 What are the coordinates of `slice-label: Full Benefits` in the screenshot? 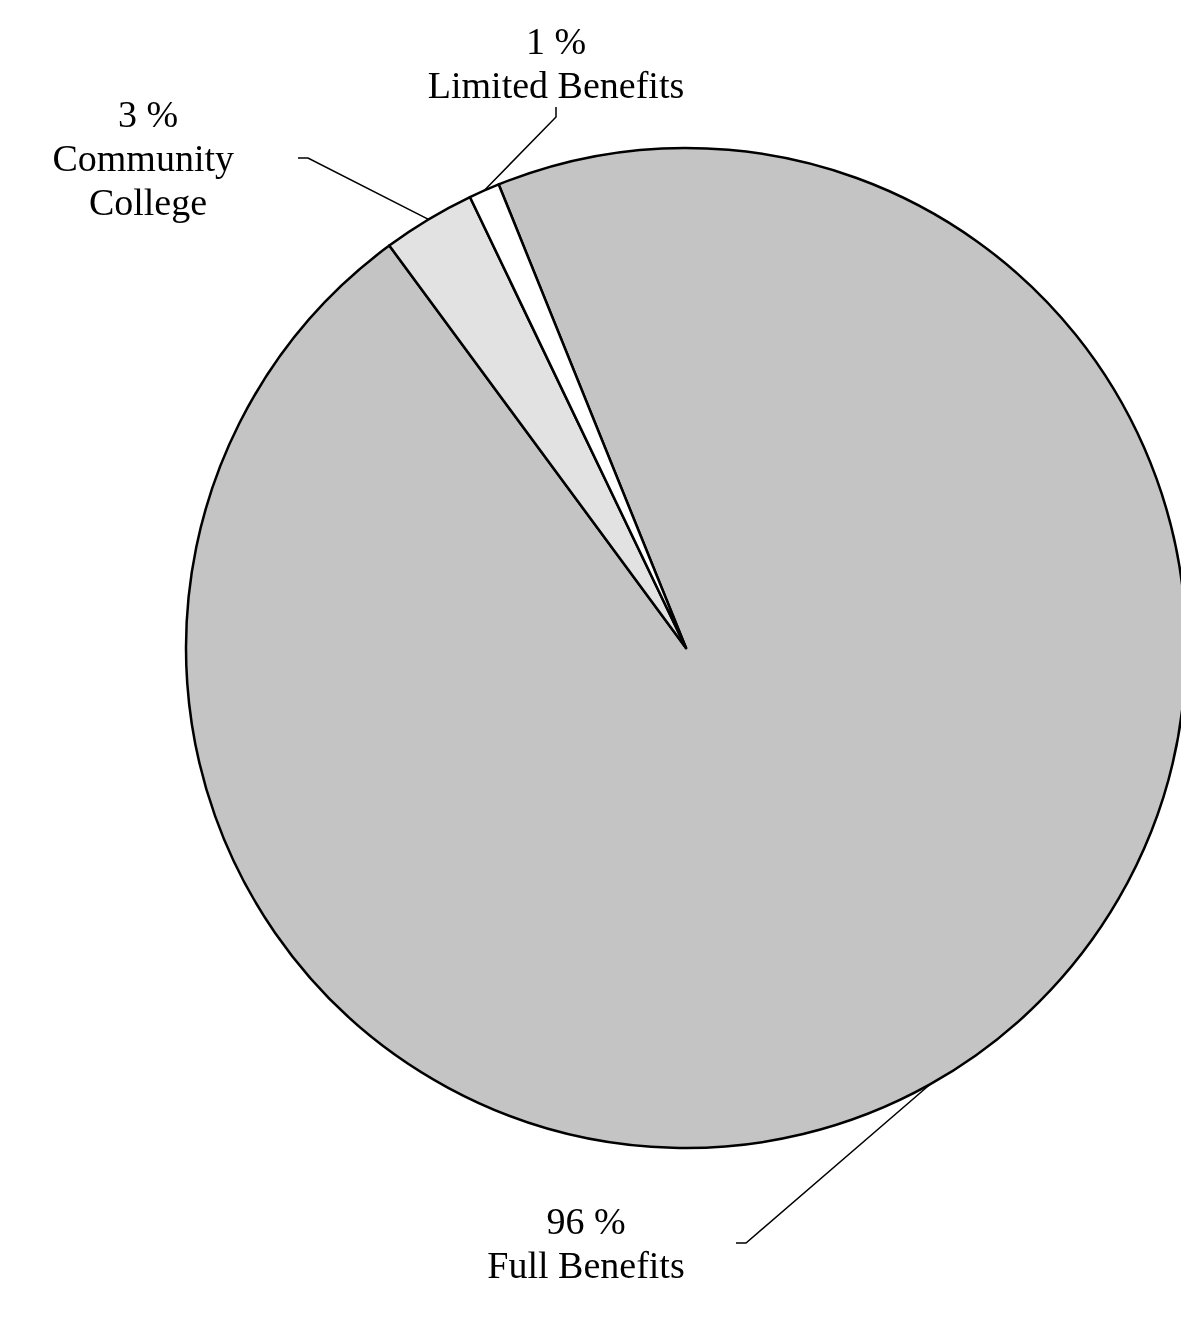 It's located at (586, 1265).